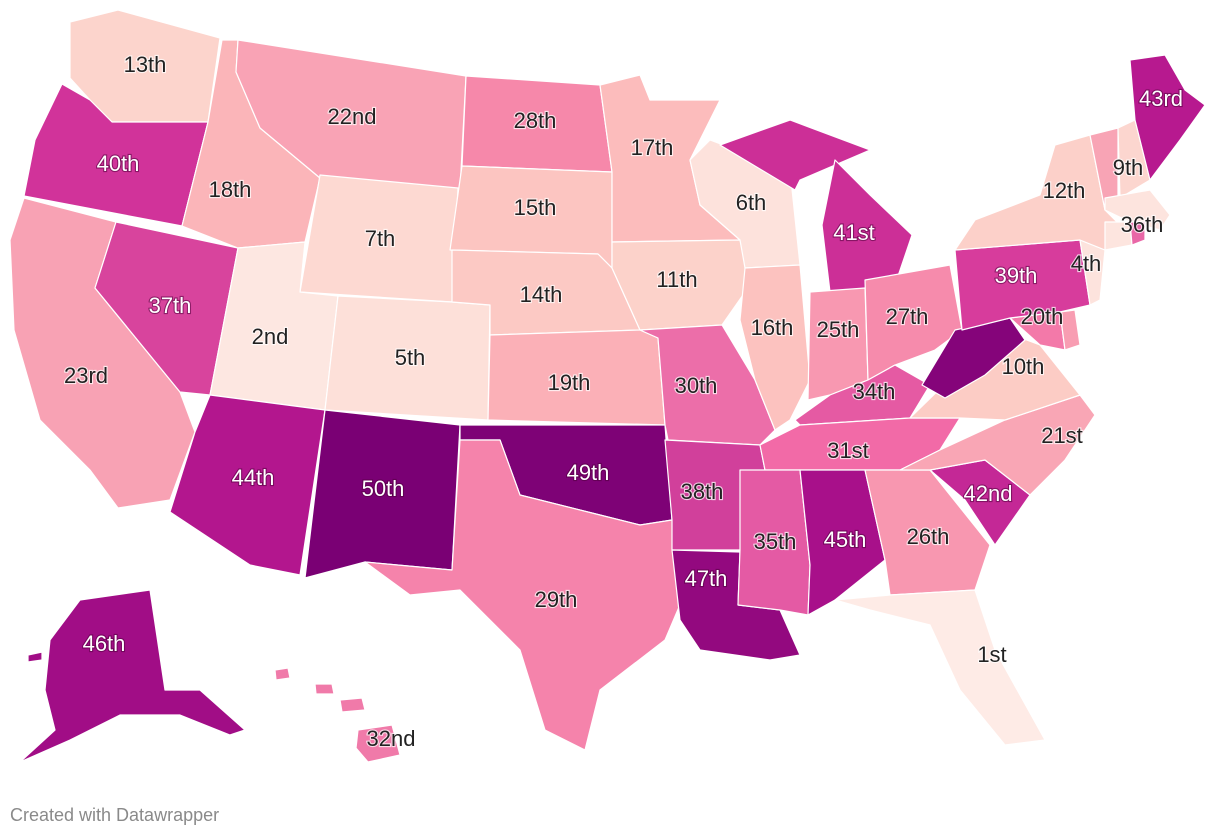 This screenshot has height=840, width=1220. What do you see at coordinates (523, 595) in the screenshot?
I see `state-tx` at bounding box center [523, 595].